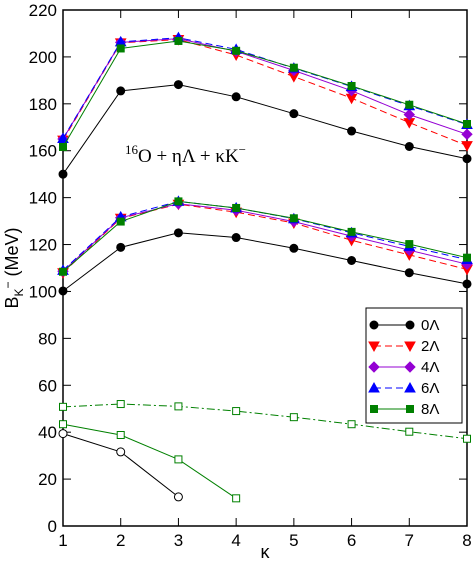 This screenshot has width=473, height=565. What do you see at coordinates (351, 540) in the screenshot?
I see `x-tick-label: 6` at bounding box center [351, 540].